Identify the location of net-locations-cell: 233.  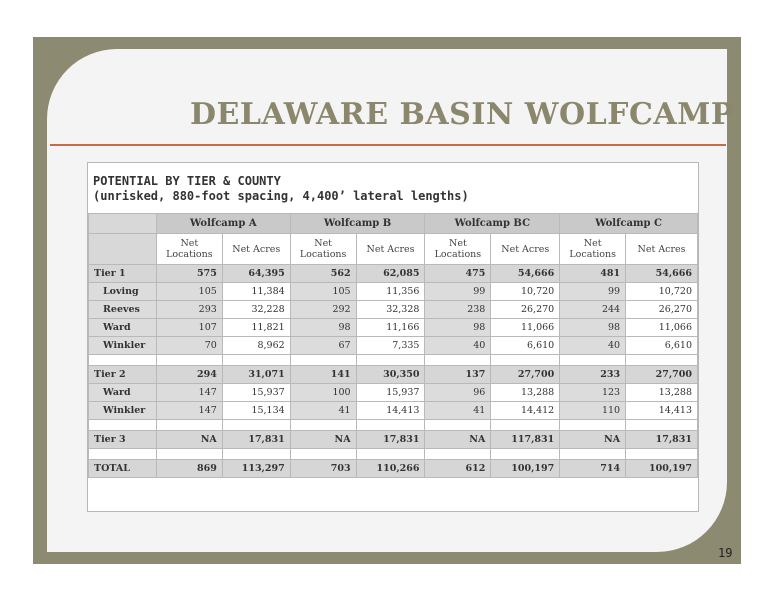
(593, 374).